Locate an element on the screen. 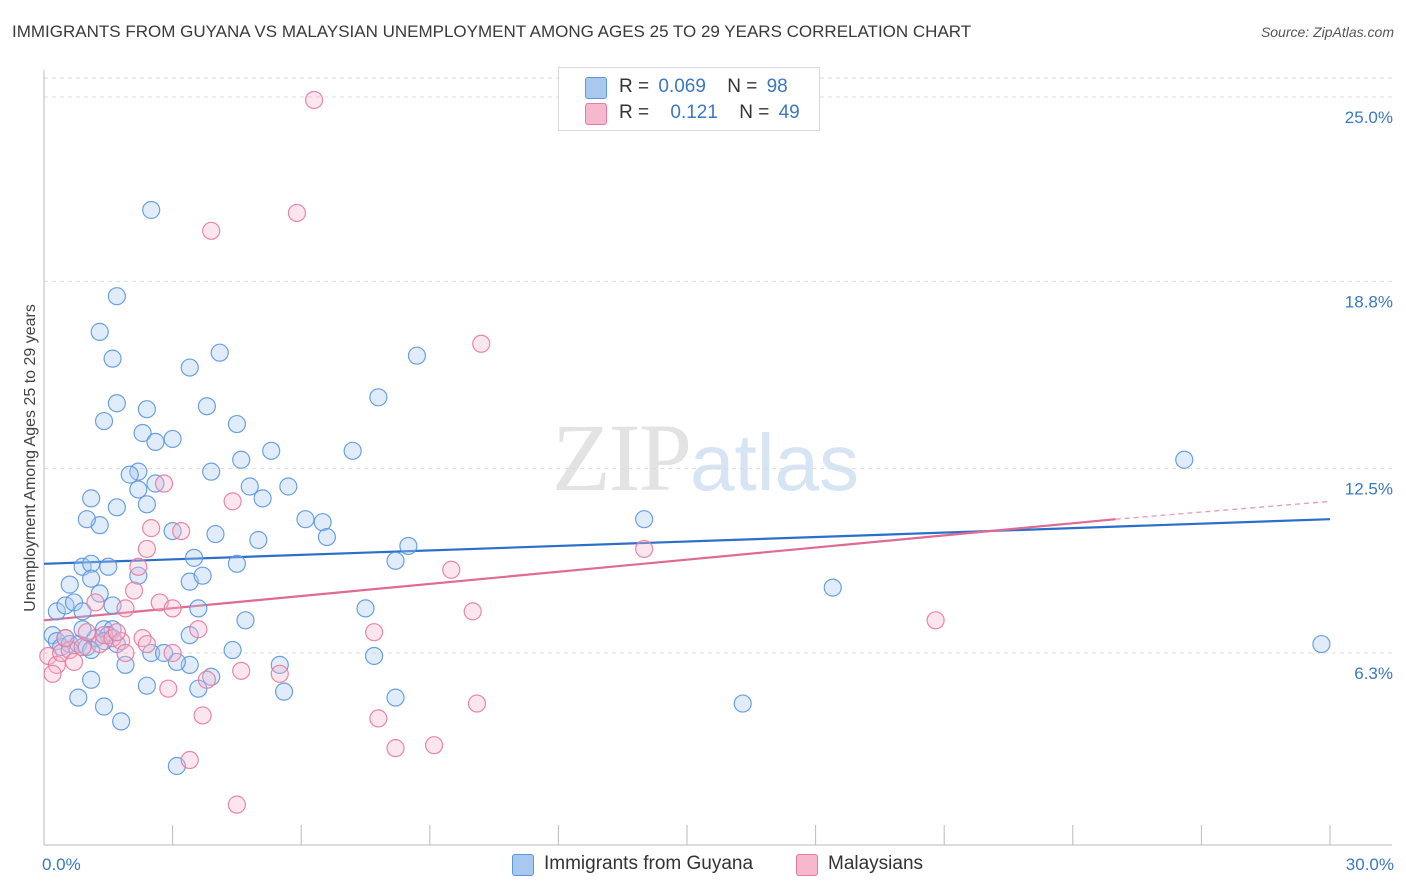 The image size is (1406, 892). guyana-trend-line is located at coordinates (687, 541).